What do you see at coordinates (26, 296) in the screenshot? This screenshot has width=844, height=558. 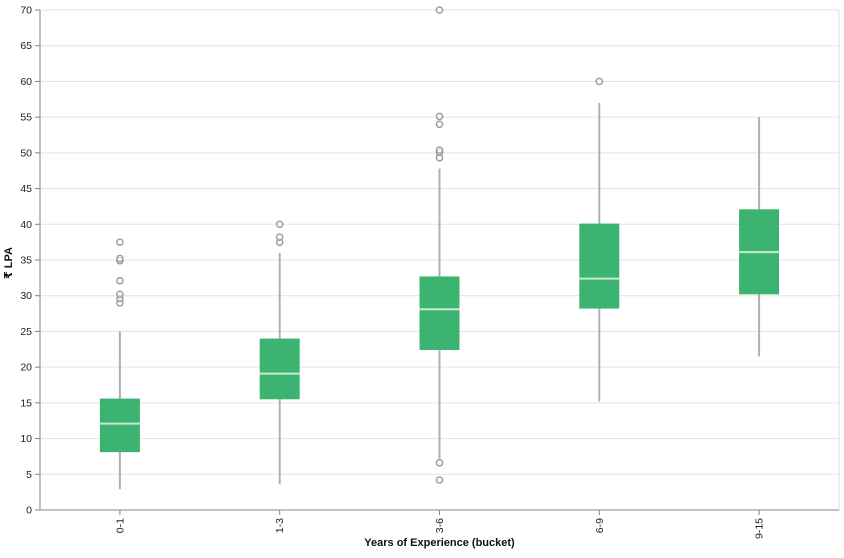 I see `y-tick-label: 30` at bounding box center [26, 296].